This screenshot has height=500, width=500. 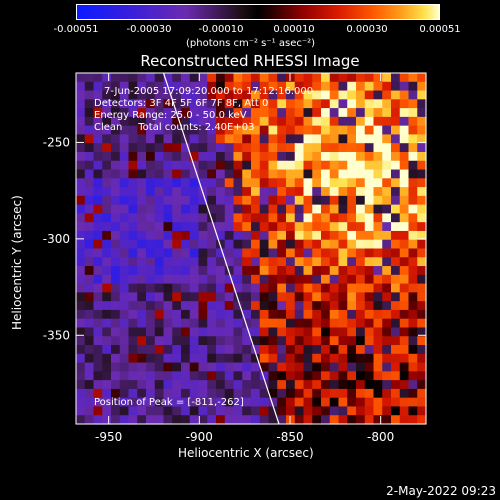 What do you see at coordinates (440, 29) in the screenshot?
I see `colorbar-tick: 0.00051` at bounding box center [440, 29].